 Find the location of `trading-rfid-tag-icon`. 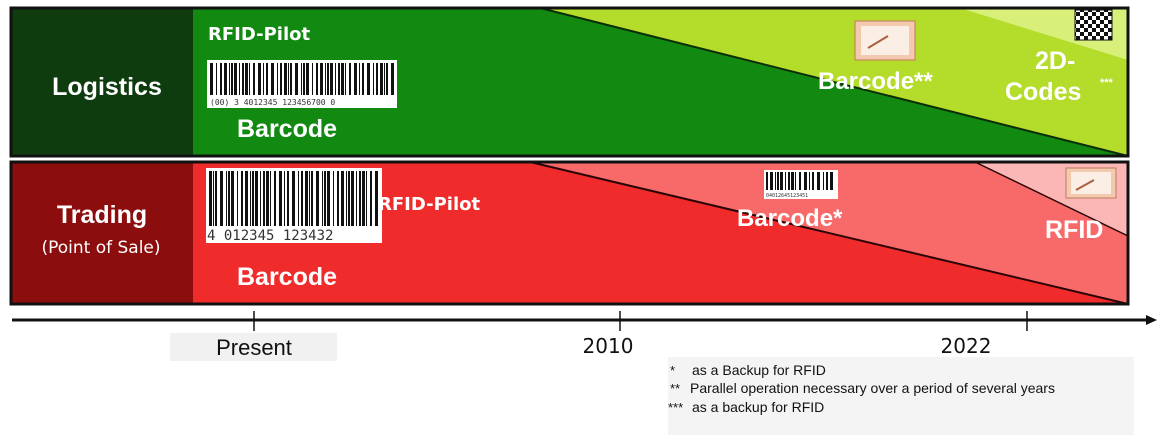

trading-rfid-tag-icon is located at coordinates (1091, 183).